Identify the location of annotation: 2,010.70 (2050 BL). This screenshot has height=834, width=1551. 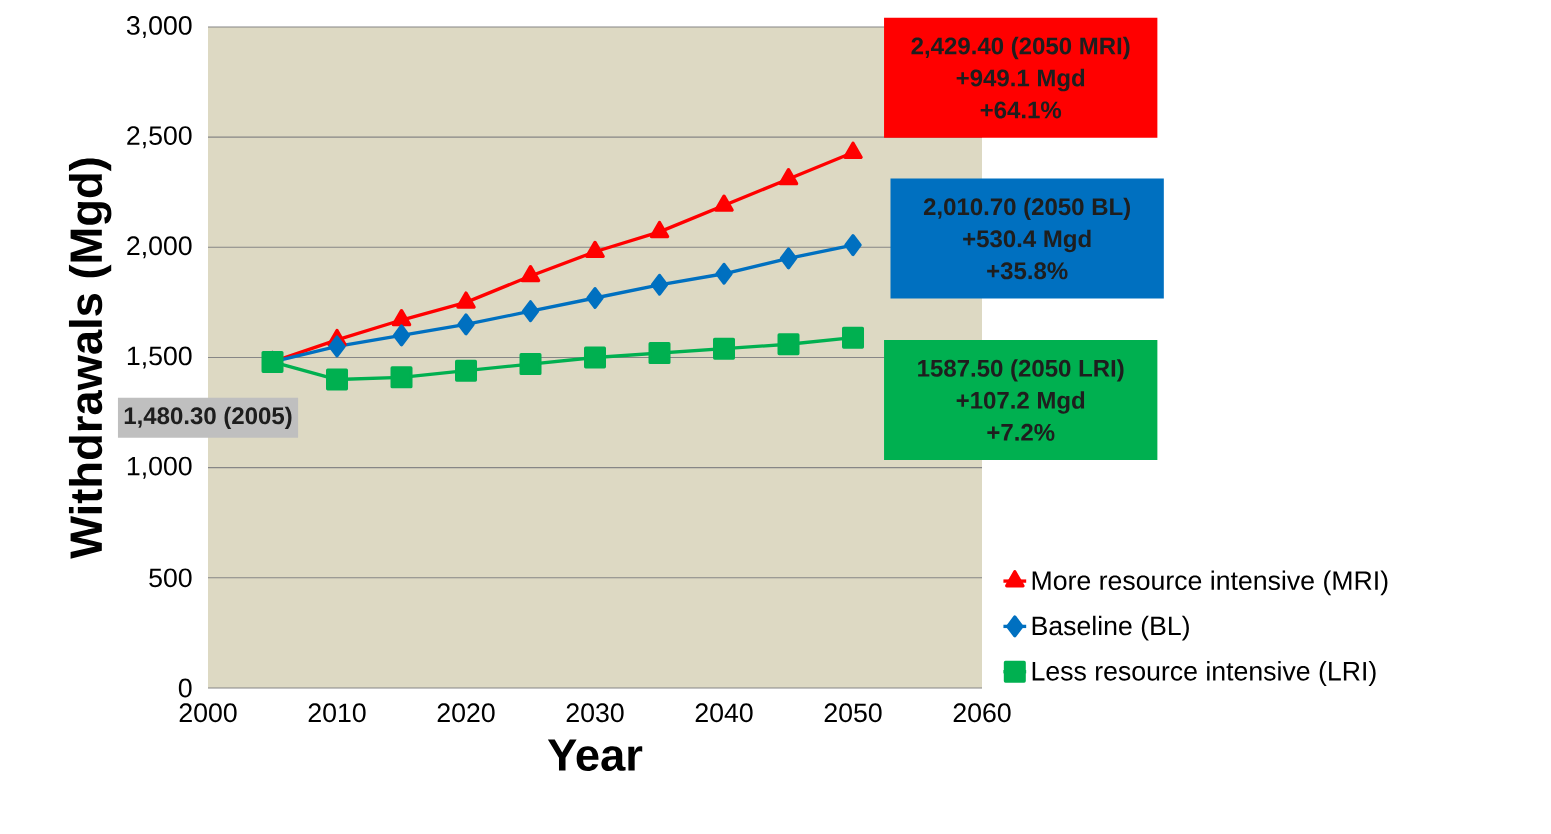
(1026, 209).